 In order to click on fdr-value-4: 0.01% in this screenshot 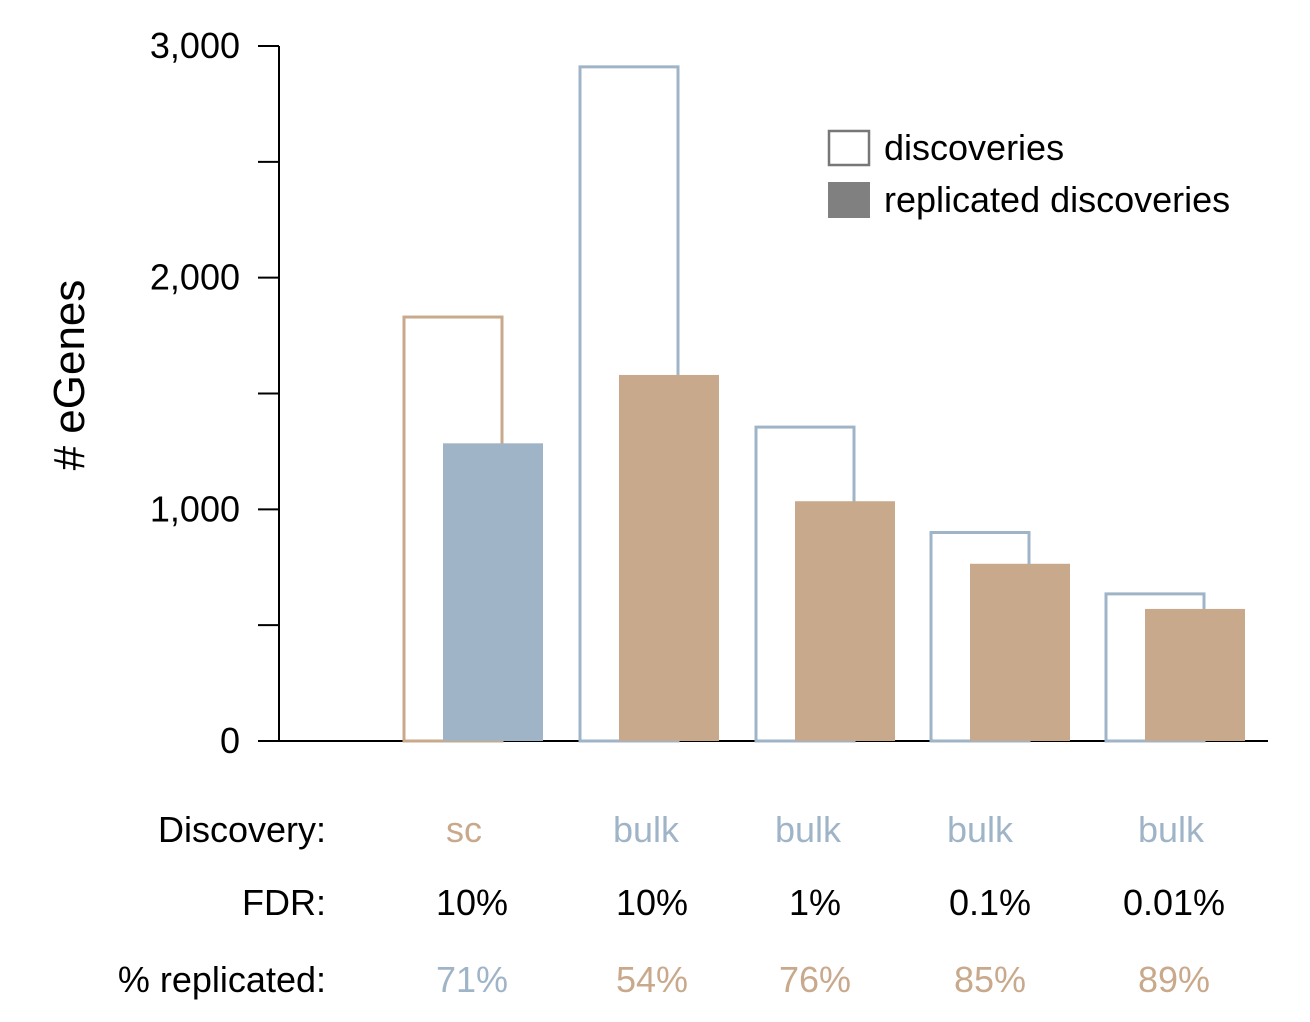, I will do `click(1174, 902)`.